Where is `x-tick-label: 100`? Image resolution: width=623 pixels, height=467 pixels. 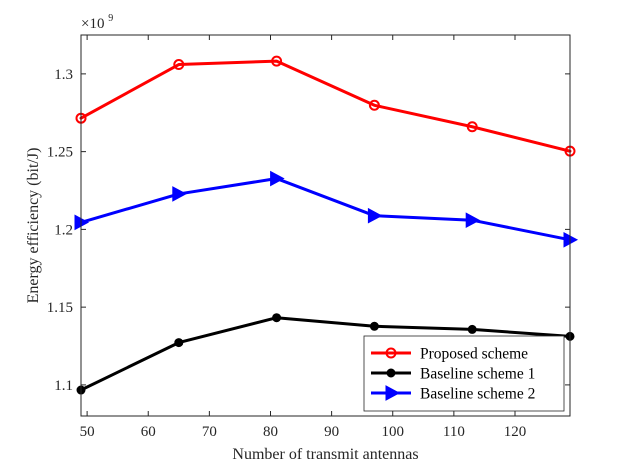 x-tick-label: 100 is located at coordinates (392, 432).